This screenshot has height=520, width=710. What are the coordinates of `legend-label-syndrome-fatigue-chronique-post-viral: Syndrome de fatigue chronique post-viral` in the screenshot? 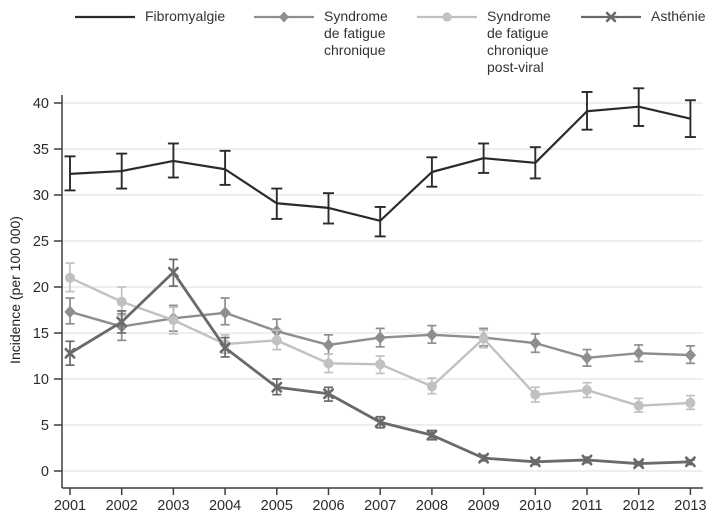 It's located at (519, 41).